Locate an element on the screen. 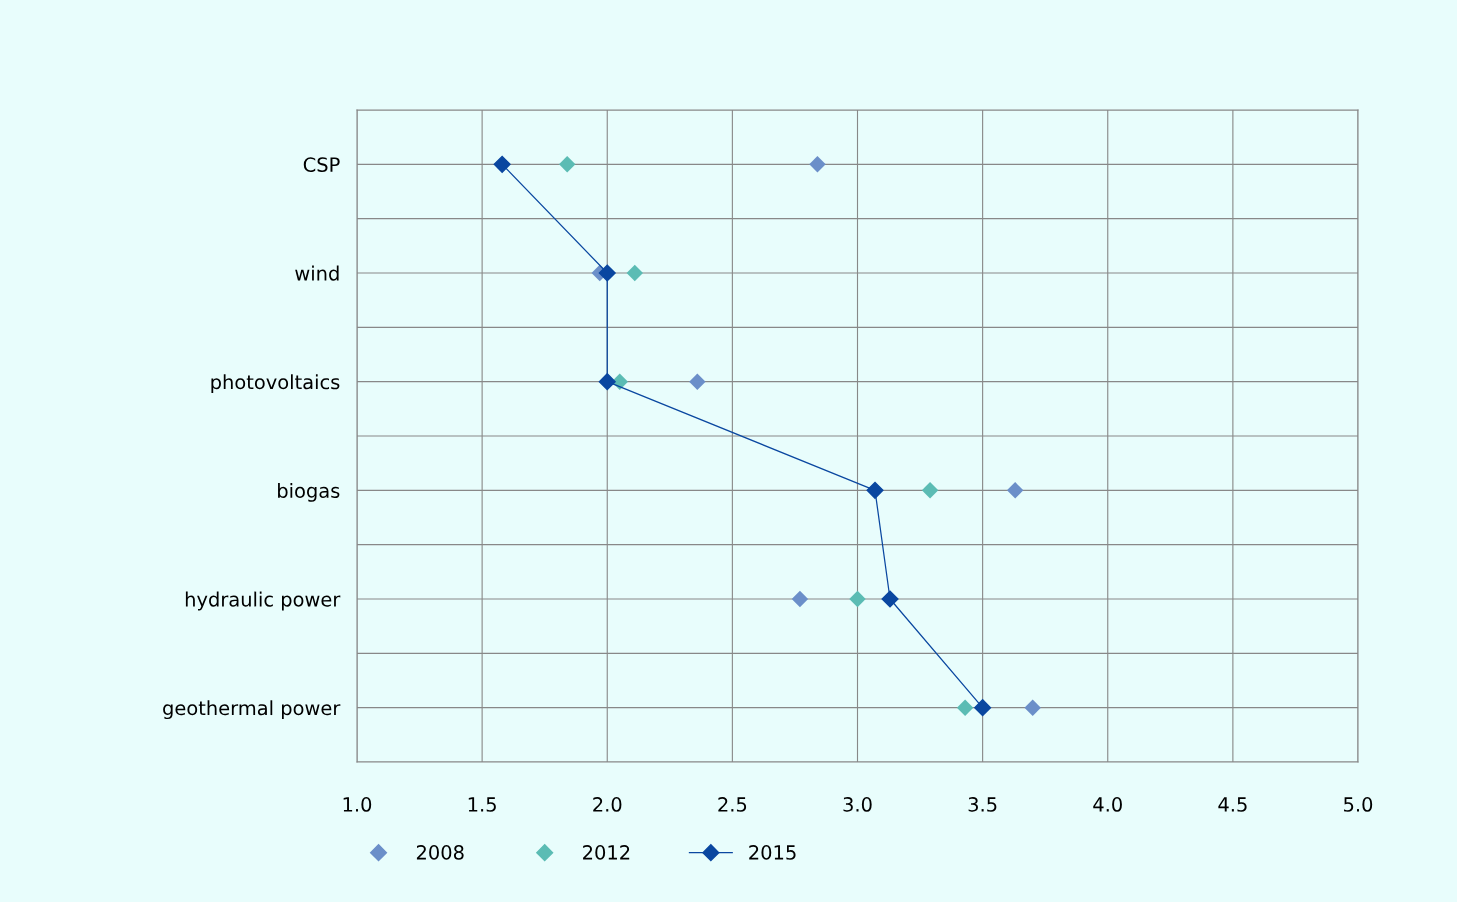 The image size is (1457, 902). y-tick-label: CSP is located at coordinates (321, 164).